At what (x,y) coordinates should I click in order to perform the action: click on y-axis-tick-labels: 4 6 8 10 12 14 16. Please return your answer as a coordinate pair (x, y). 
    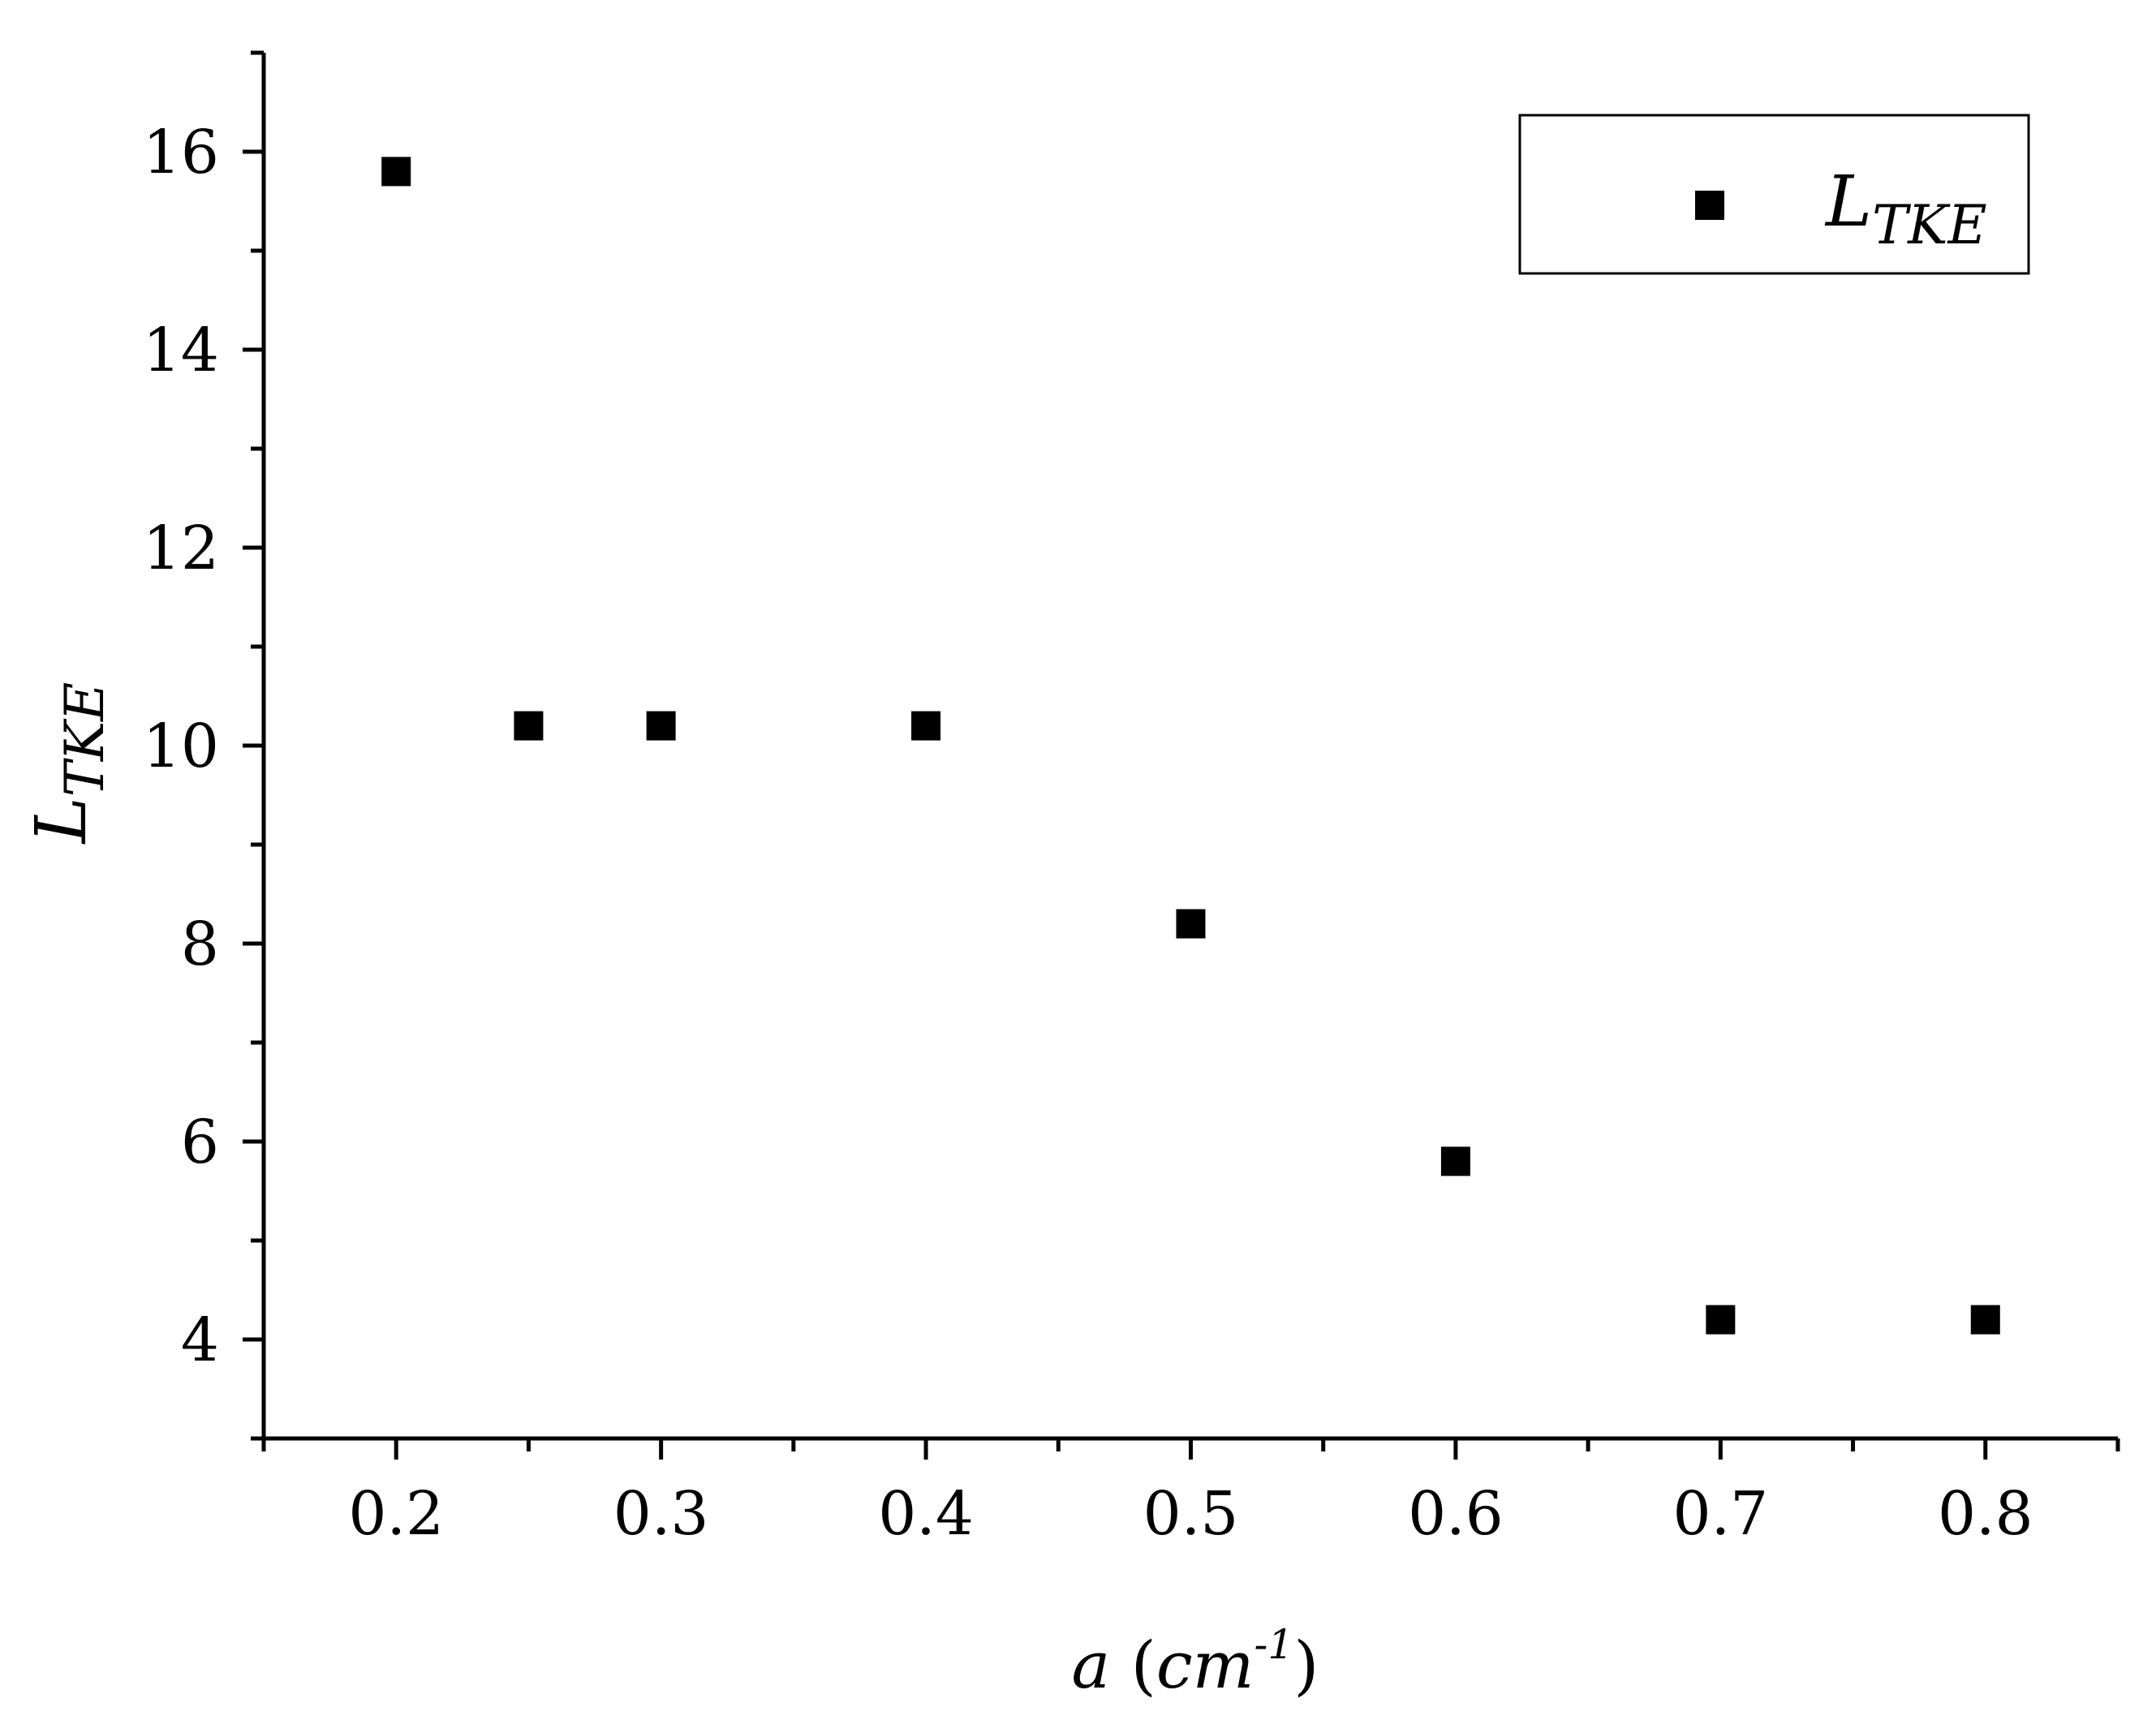
    Looking at the image, I should click on (181, 746).